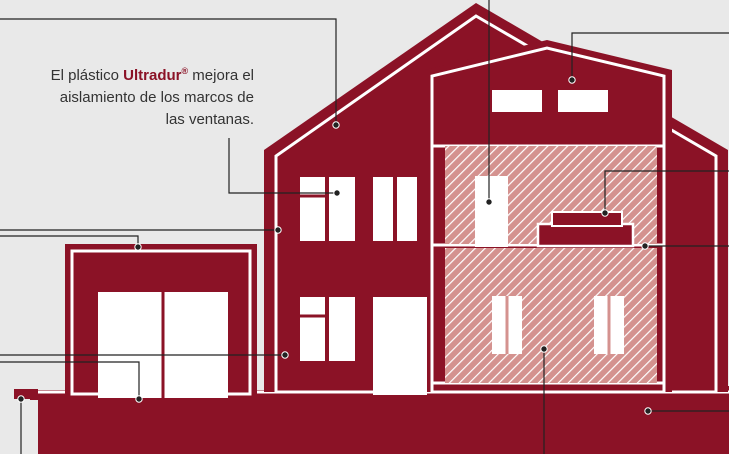 The height and width of the screenshot is (454, 729). Describe the element at coordinates (161, 321) in the screenshot. I see `garage` at that location.